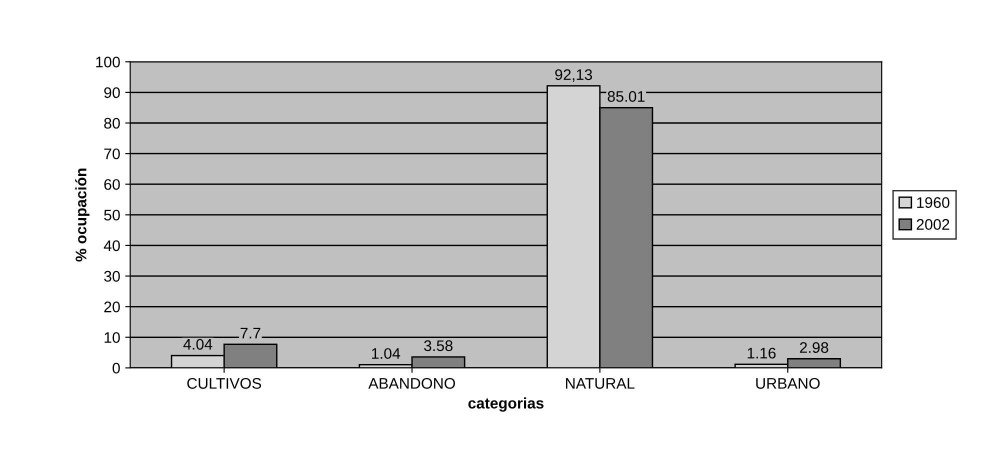  I want to click on data-label: 4.04, so click(197, 344).